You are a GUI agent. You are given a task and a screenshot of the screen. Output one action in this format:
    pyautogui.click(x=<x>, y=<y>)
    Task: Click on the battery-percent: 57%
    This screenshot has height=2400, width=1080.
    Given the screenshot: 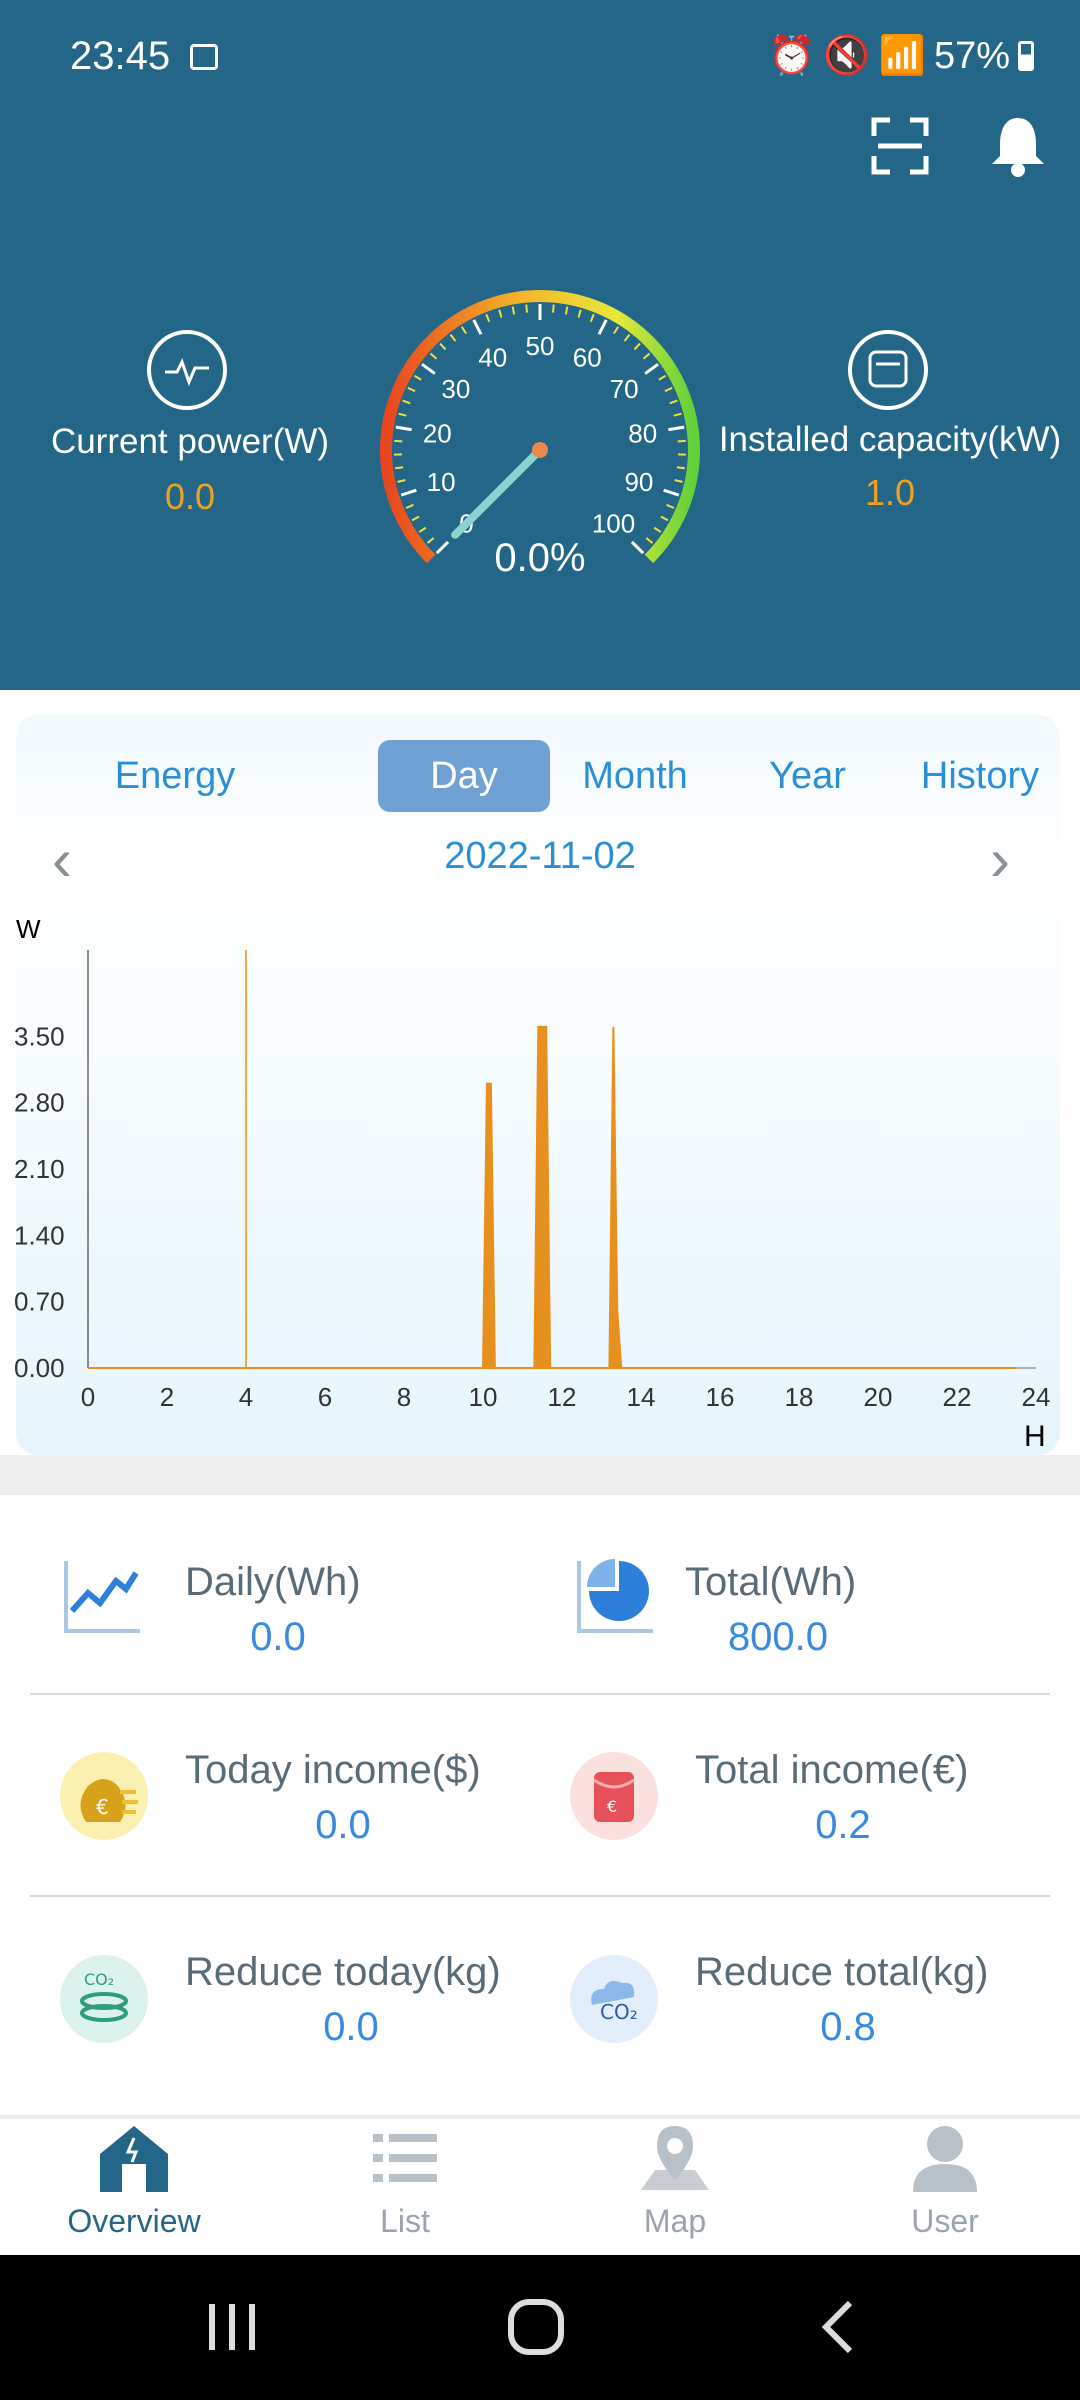 What is the action you would take?
    pyautogui.click(x=971, y=55)
    